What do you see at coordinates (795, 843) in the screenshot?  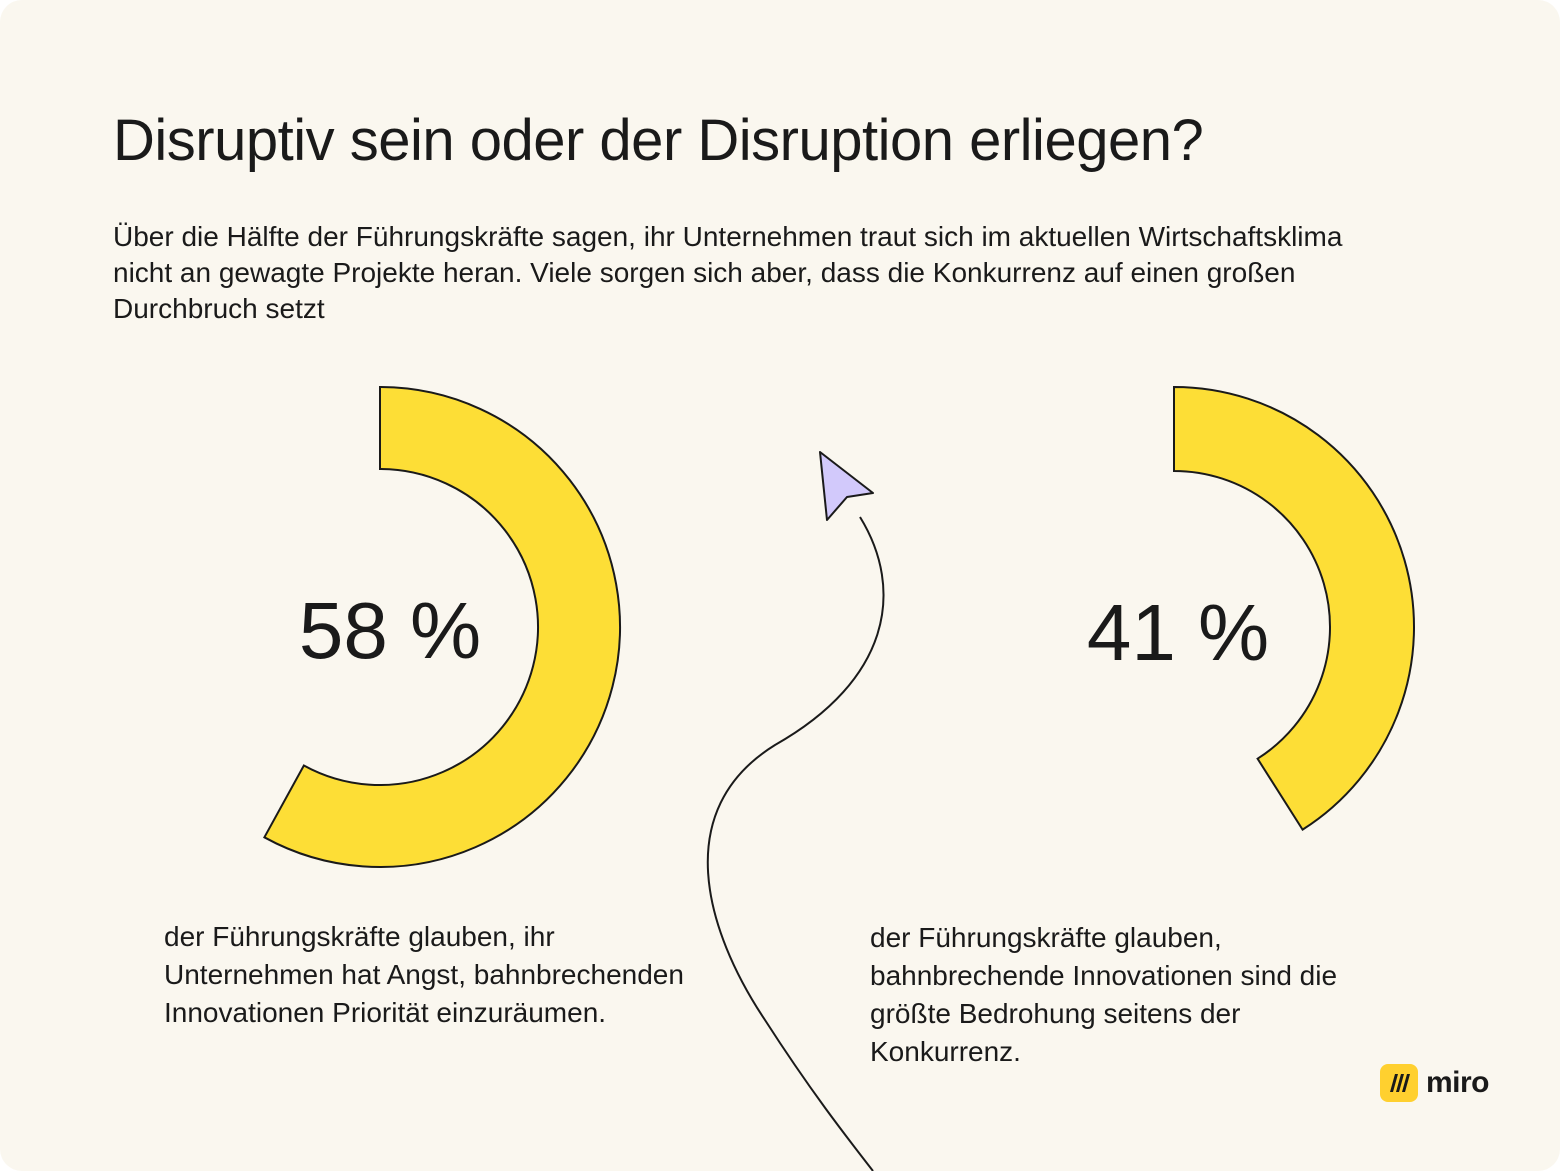 I see `curved-line-decoration` at bounding box center [795, 843].